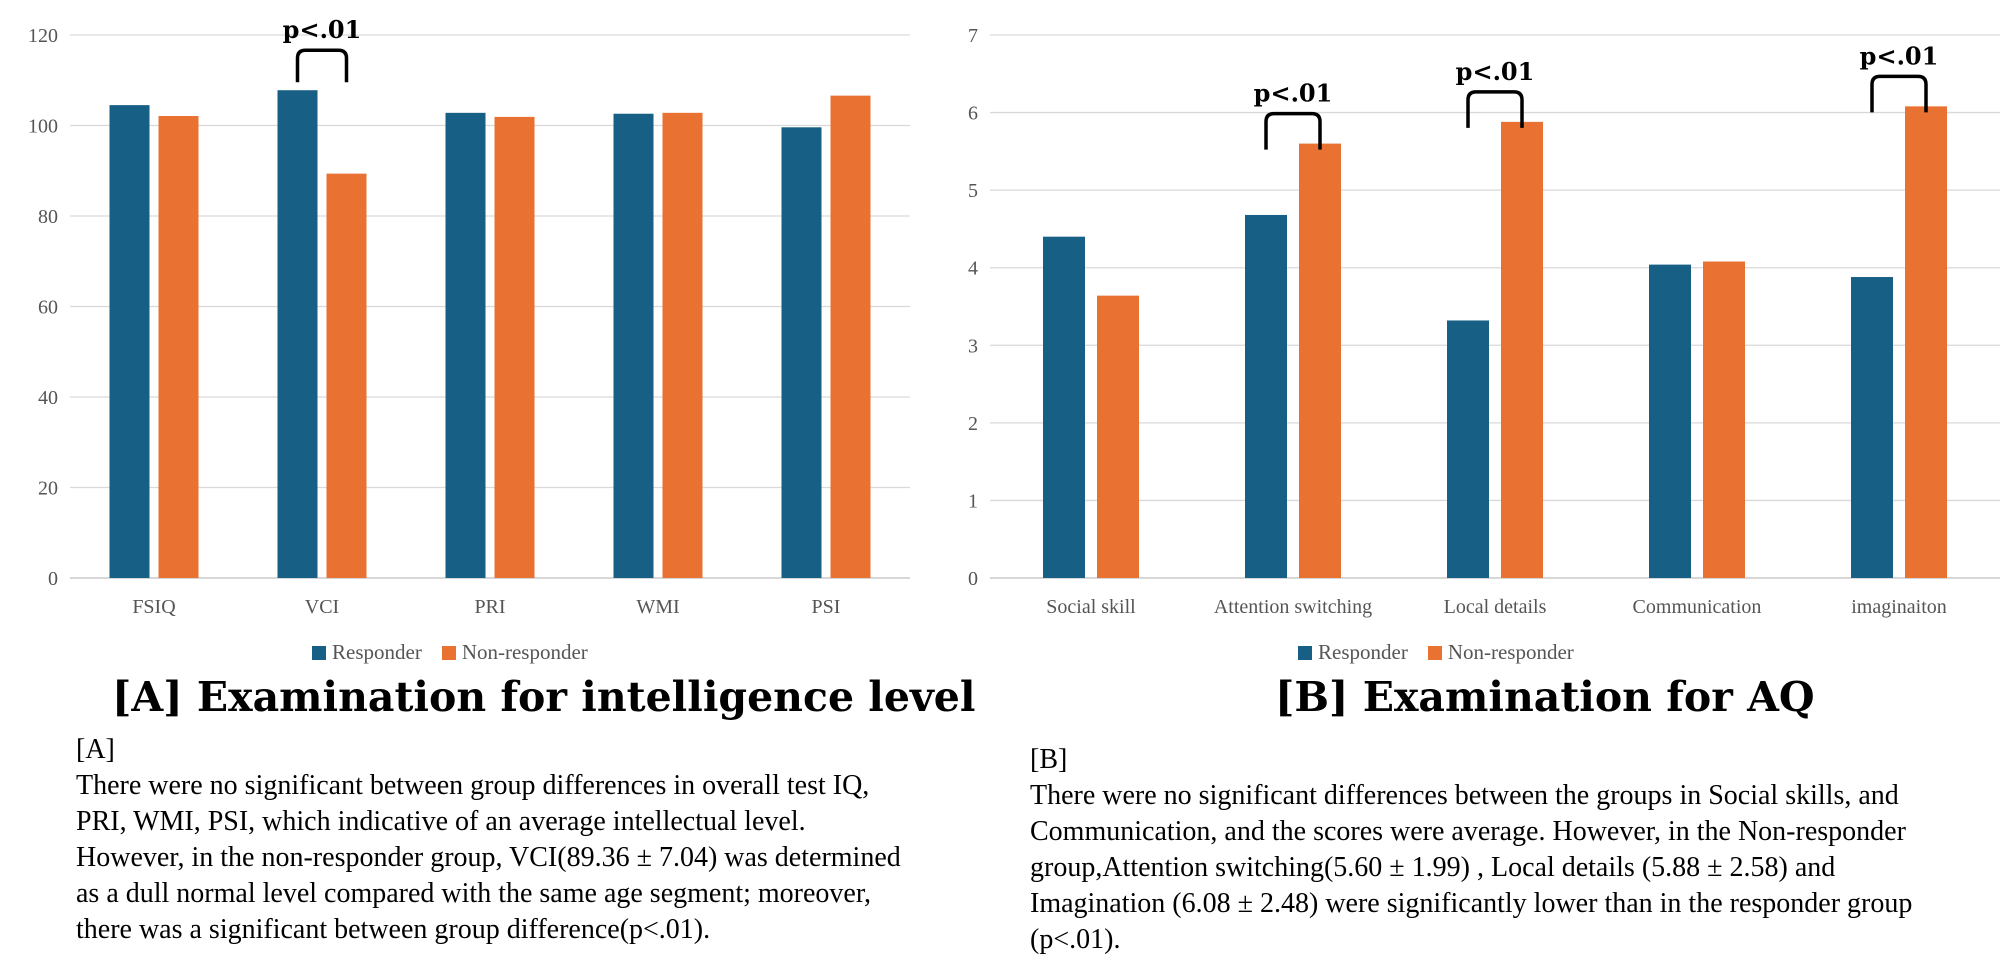  What do you see at coordinates (1724, 419) in the screenshot?
I see `bar-non-responder-communication` at bounding box center [1724, 419].